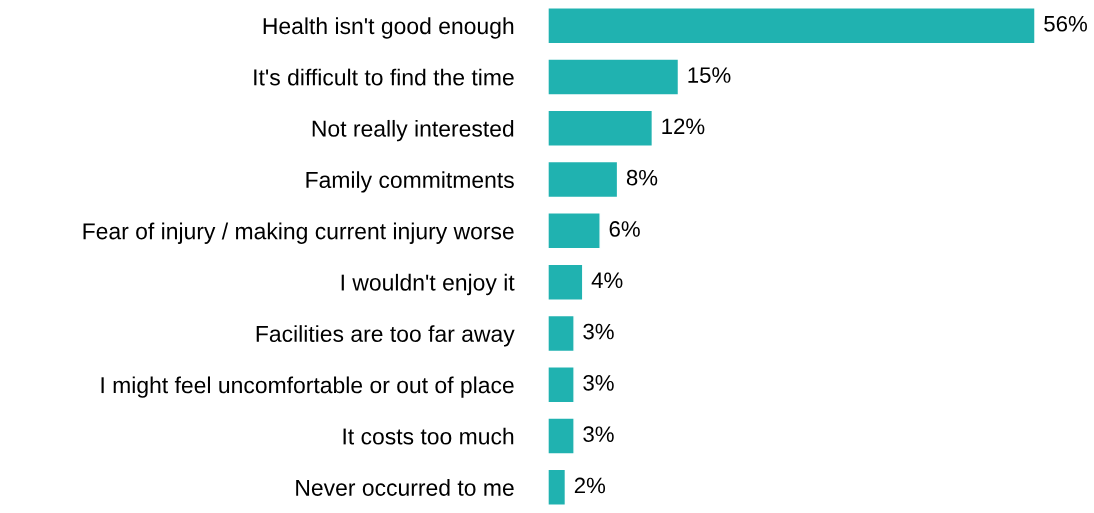 This screenshot has width=1094, height=513. I want to click on y-tick-label: Health isn't good enough, so click(388, 28).